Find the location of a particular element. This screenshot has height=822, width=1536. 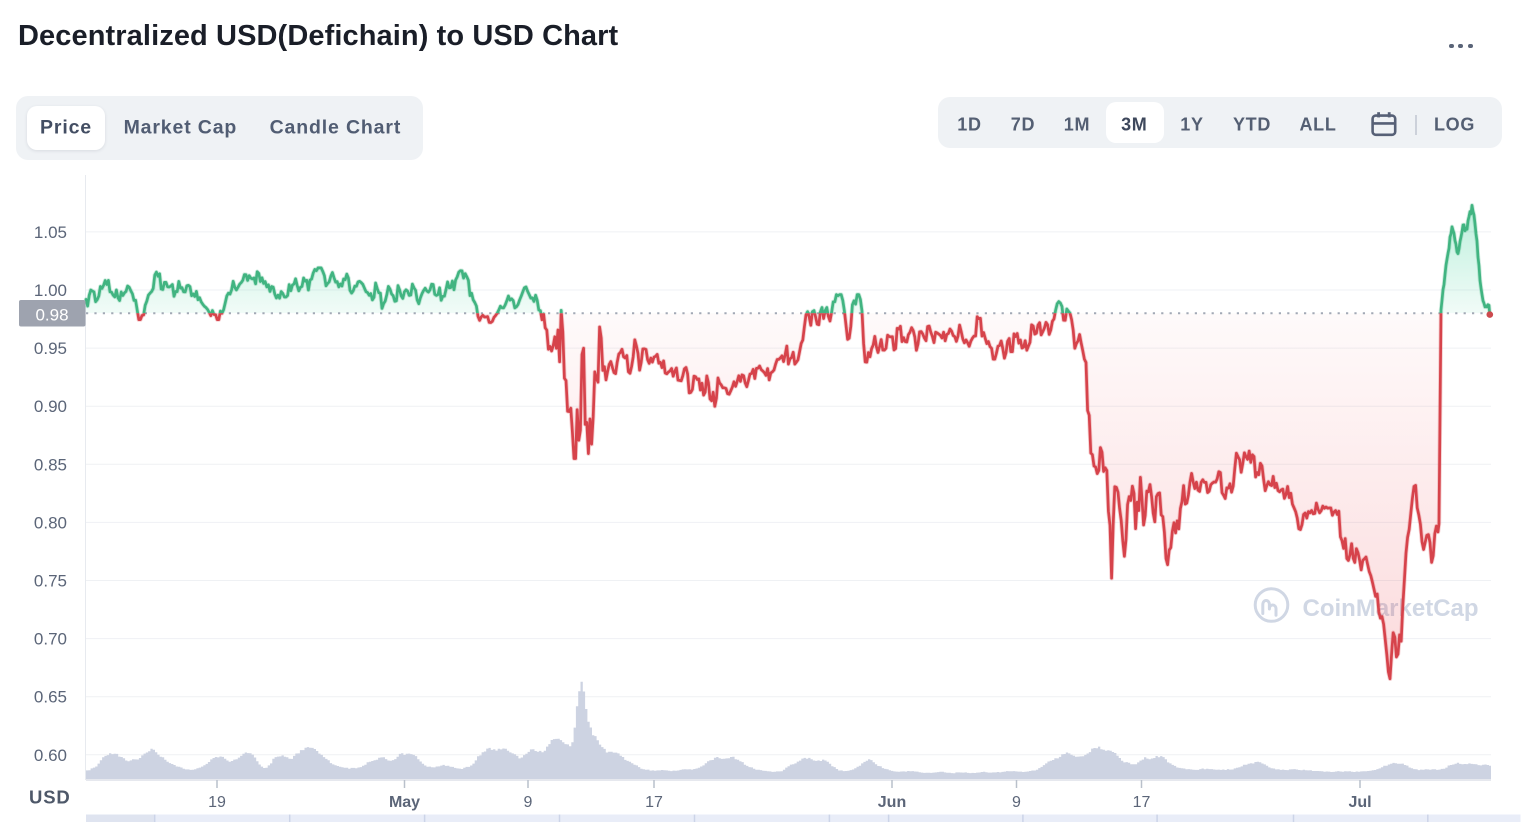

svg-text: 0.60 is located at coordinates (50, 755).